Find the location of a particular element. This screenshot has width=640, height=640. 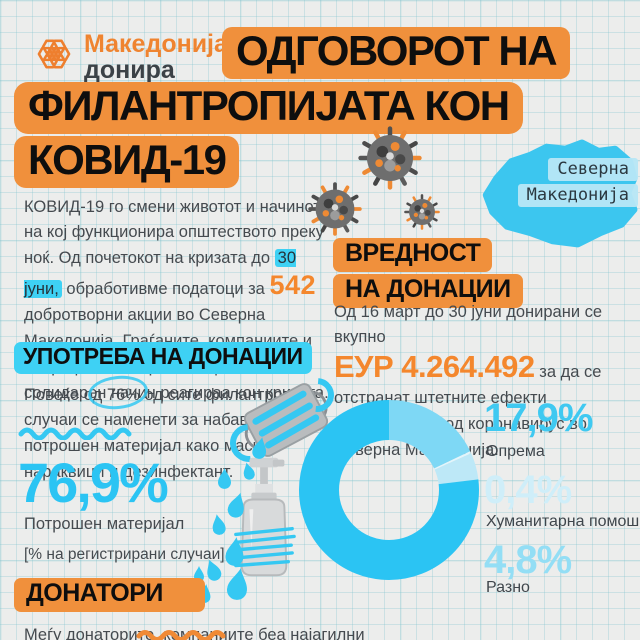

actions-count: 542 is located at coordinates (293, 285).